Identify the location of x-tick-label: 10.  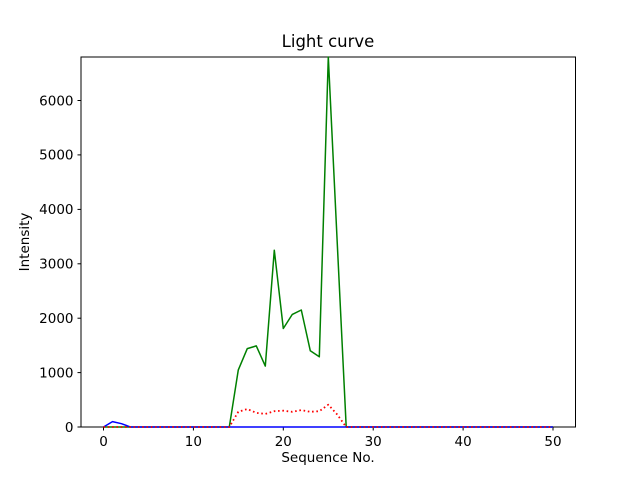
(193, 442).